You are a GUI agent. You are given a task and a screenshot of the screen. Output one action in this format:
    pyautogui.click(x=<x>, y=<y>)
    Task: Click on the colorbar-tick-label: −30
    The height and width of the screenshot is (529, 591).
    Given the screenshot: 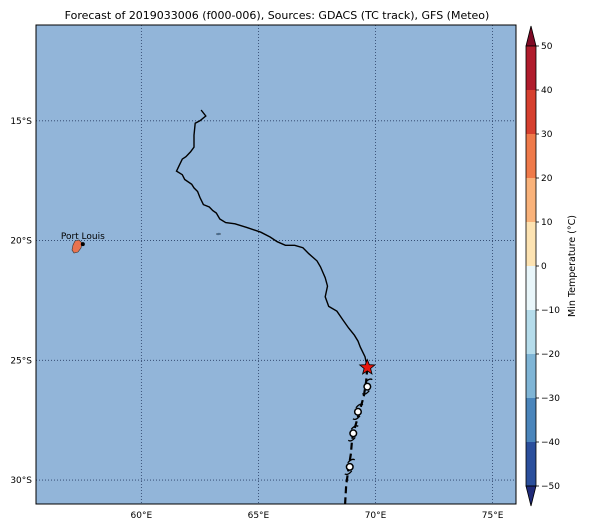 What is the action you would take?
    pyautogui.click(x=550, y=399)
    